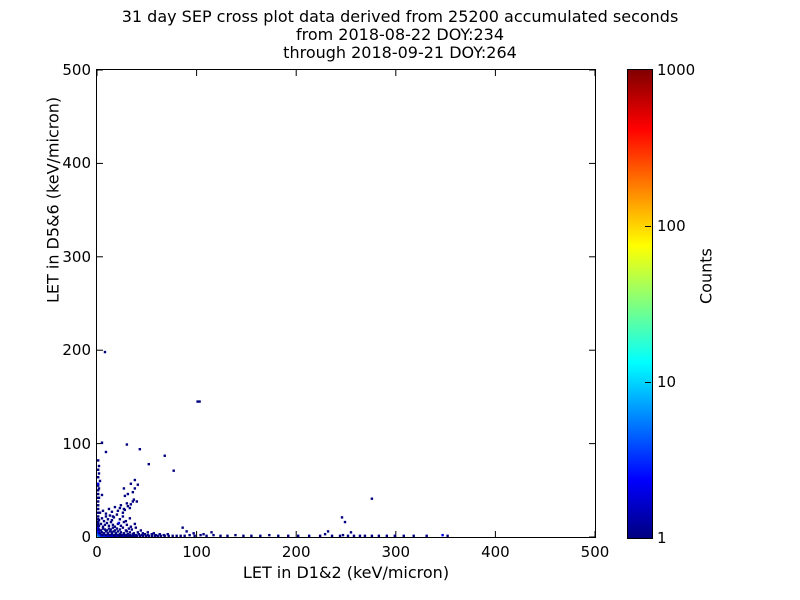 The height and width of the screenshot is (600, 800). I want to click on y-tick-label: 0, so click(86, 537).